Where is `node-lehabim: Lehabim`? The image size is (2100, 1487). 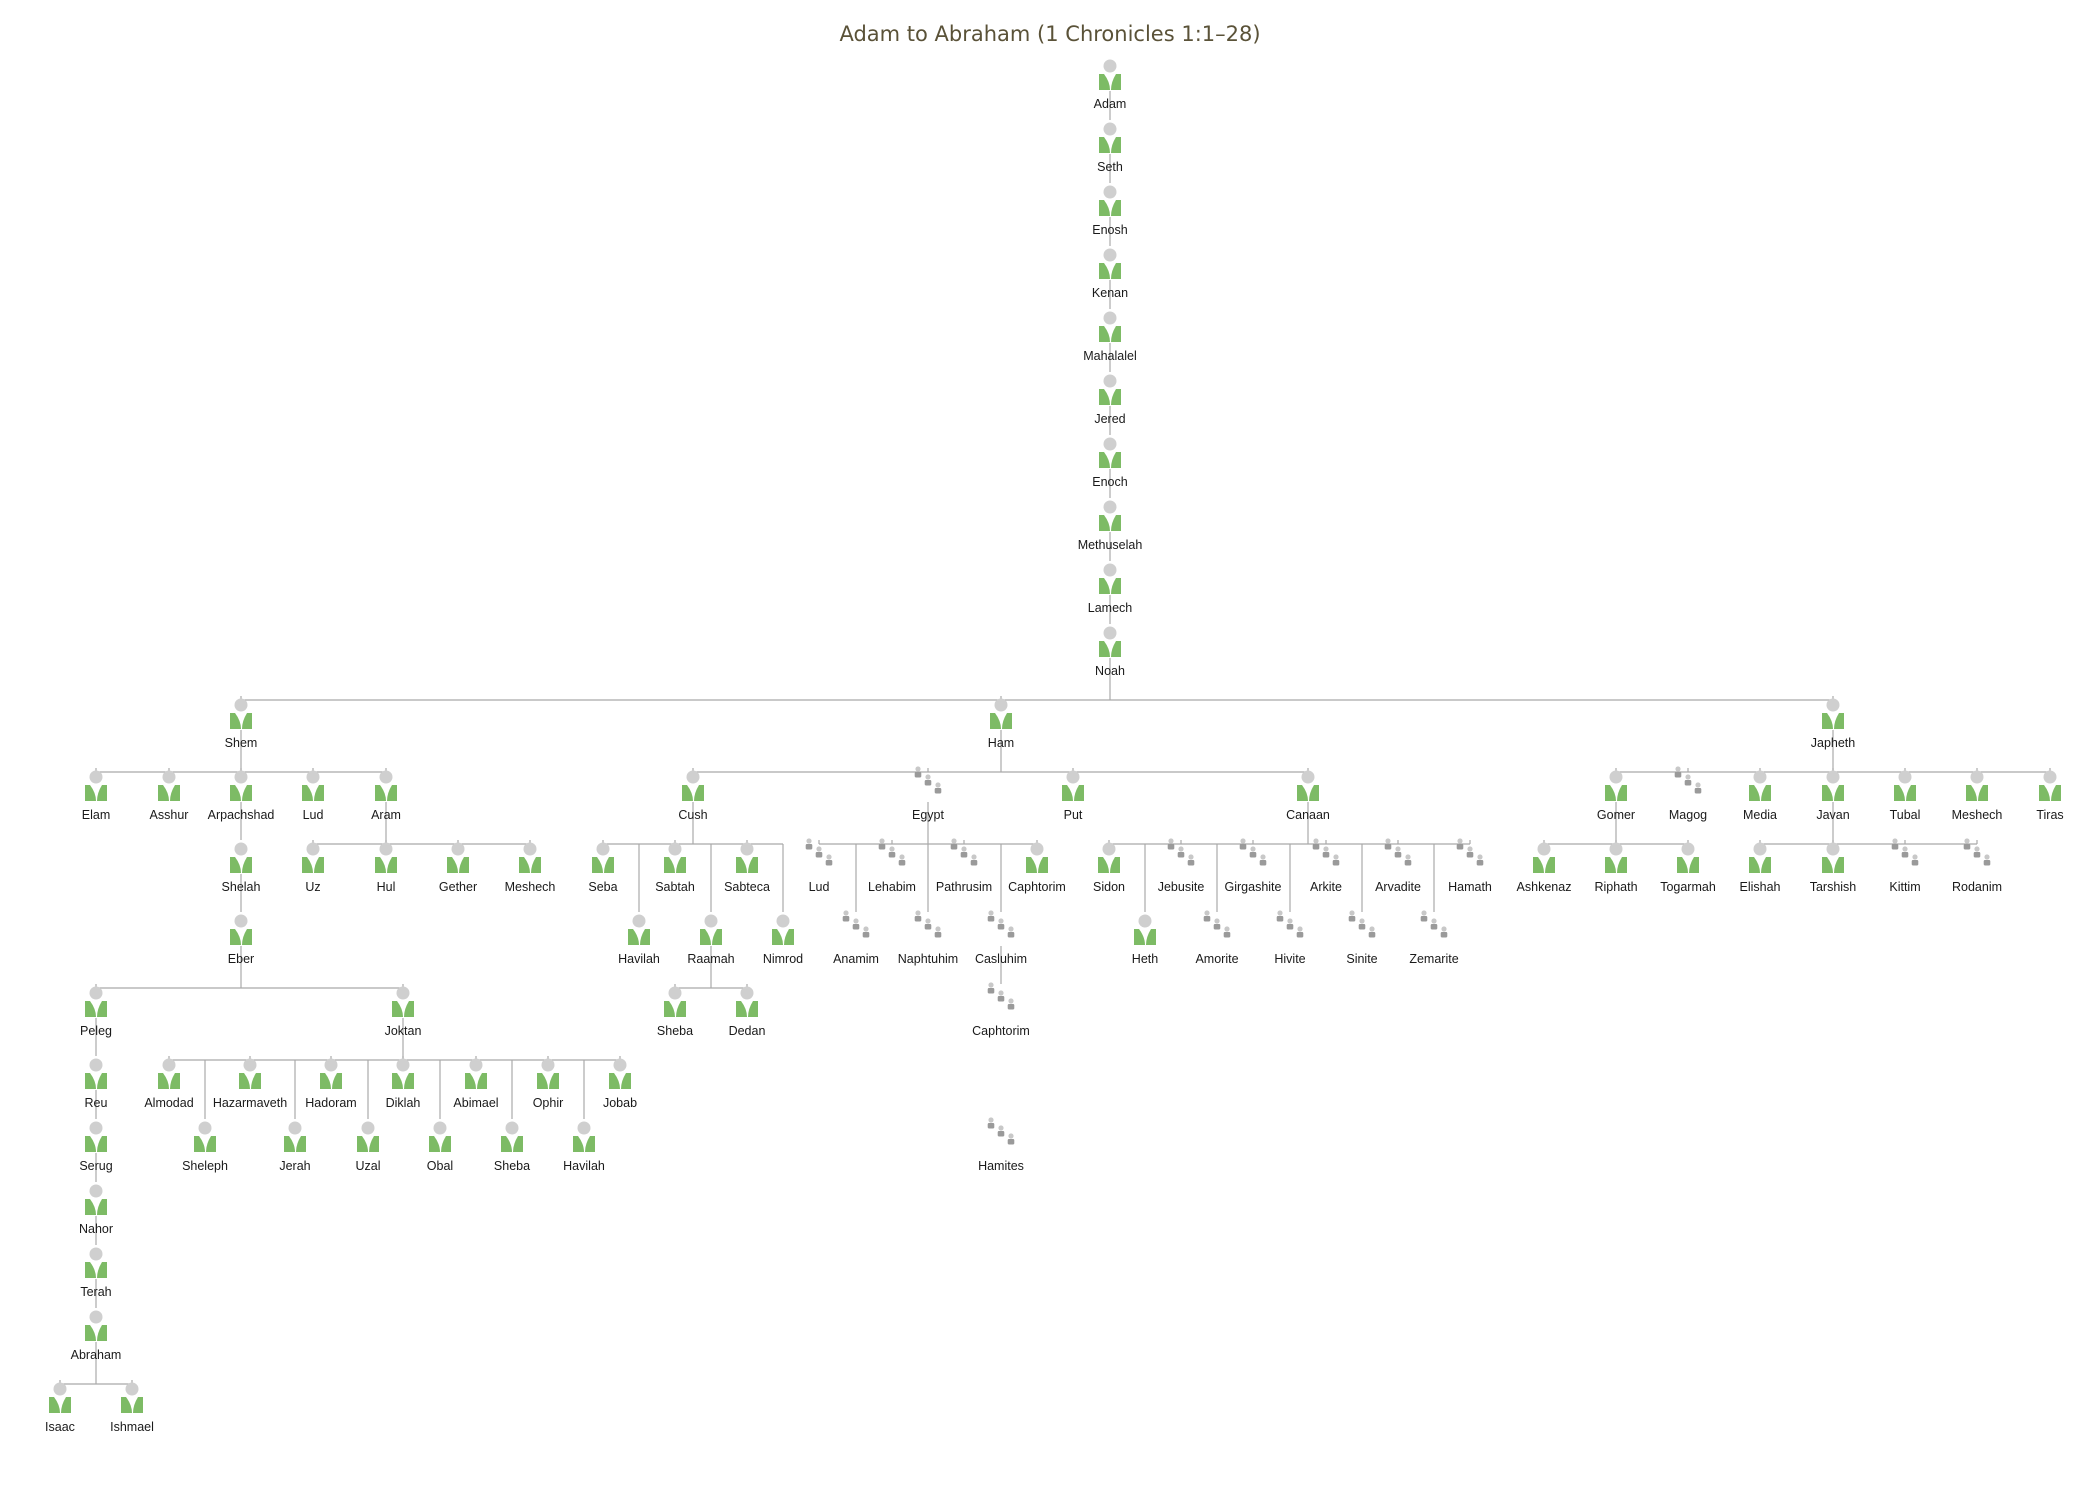 node-lehabim: Lehabim is located at coordinates (892, 866).